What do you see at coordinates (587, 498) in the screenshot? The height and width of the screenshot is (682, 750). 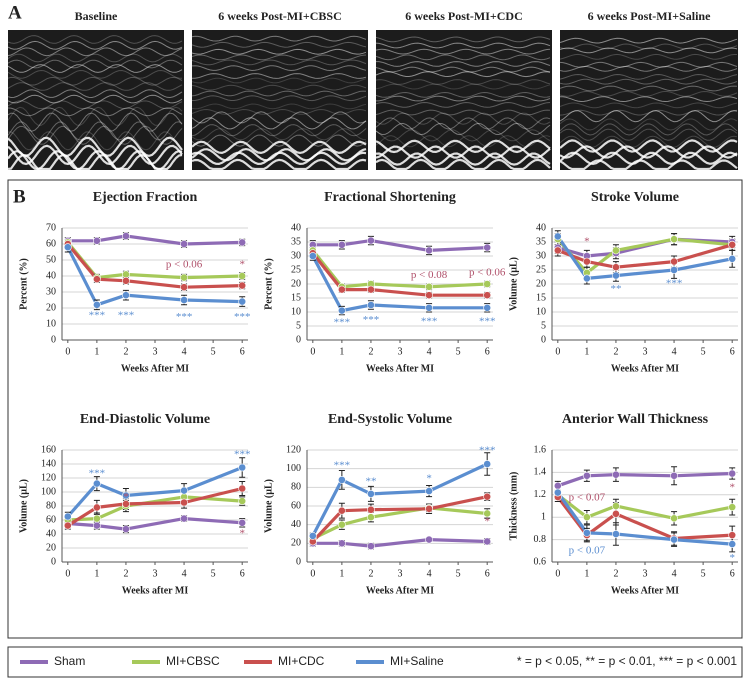 I see `significance-annotation: p < 0.07` at bounding box center [587, 498].